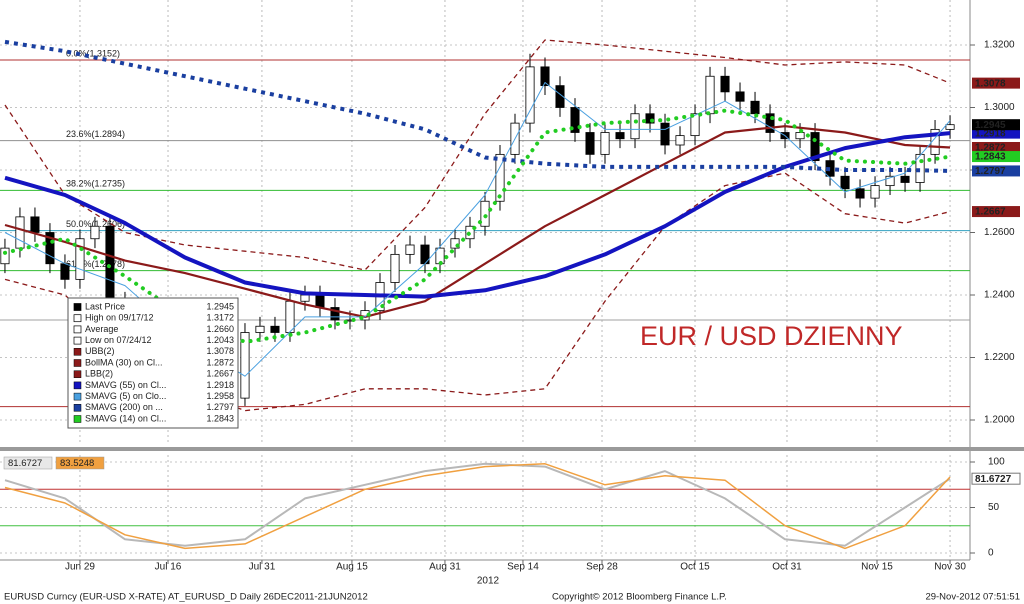  I want to click on y-tick-label: 100, so click(996, 462).